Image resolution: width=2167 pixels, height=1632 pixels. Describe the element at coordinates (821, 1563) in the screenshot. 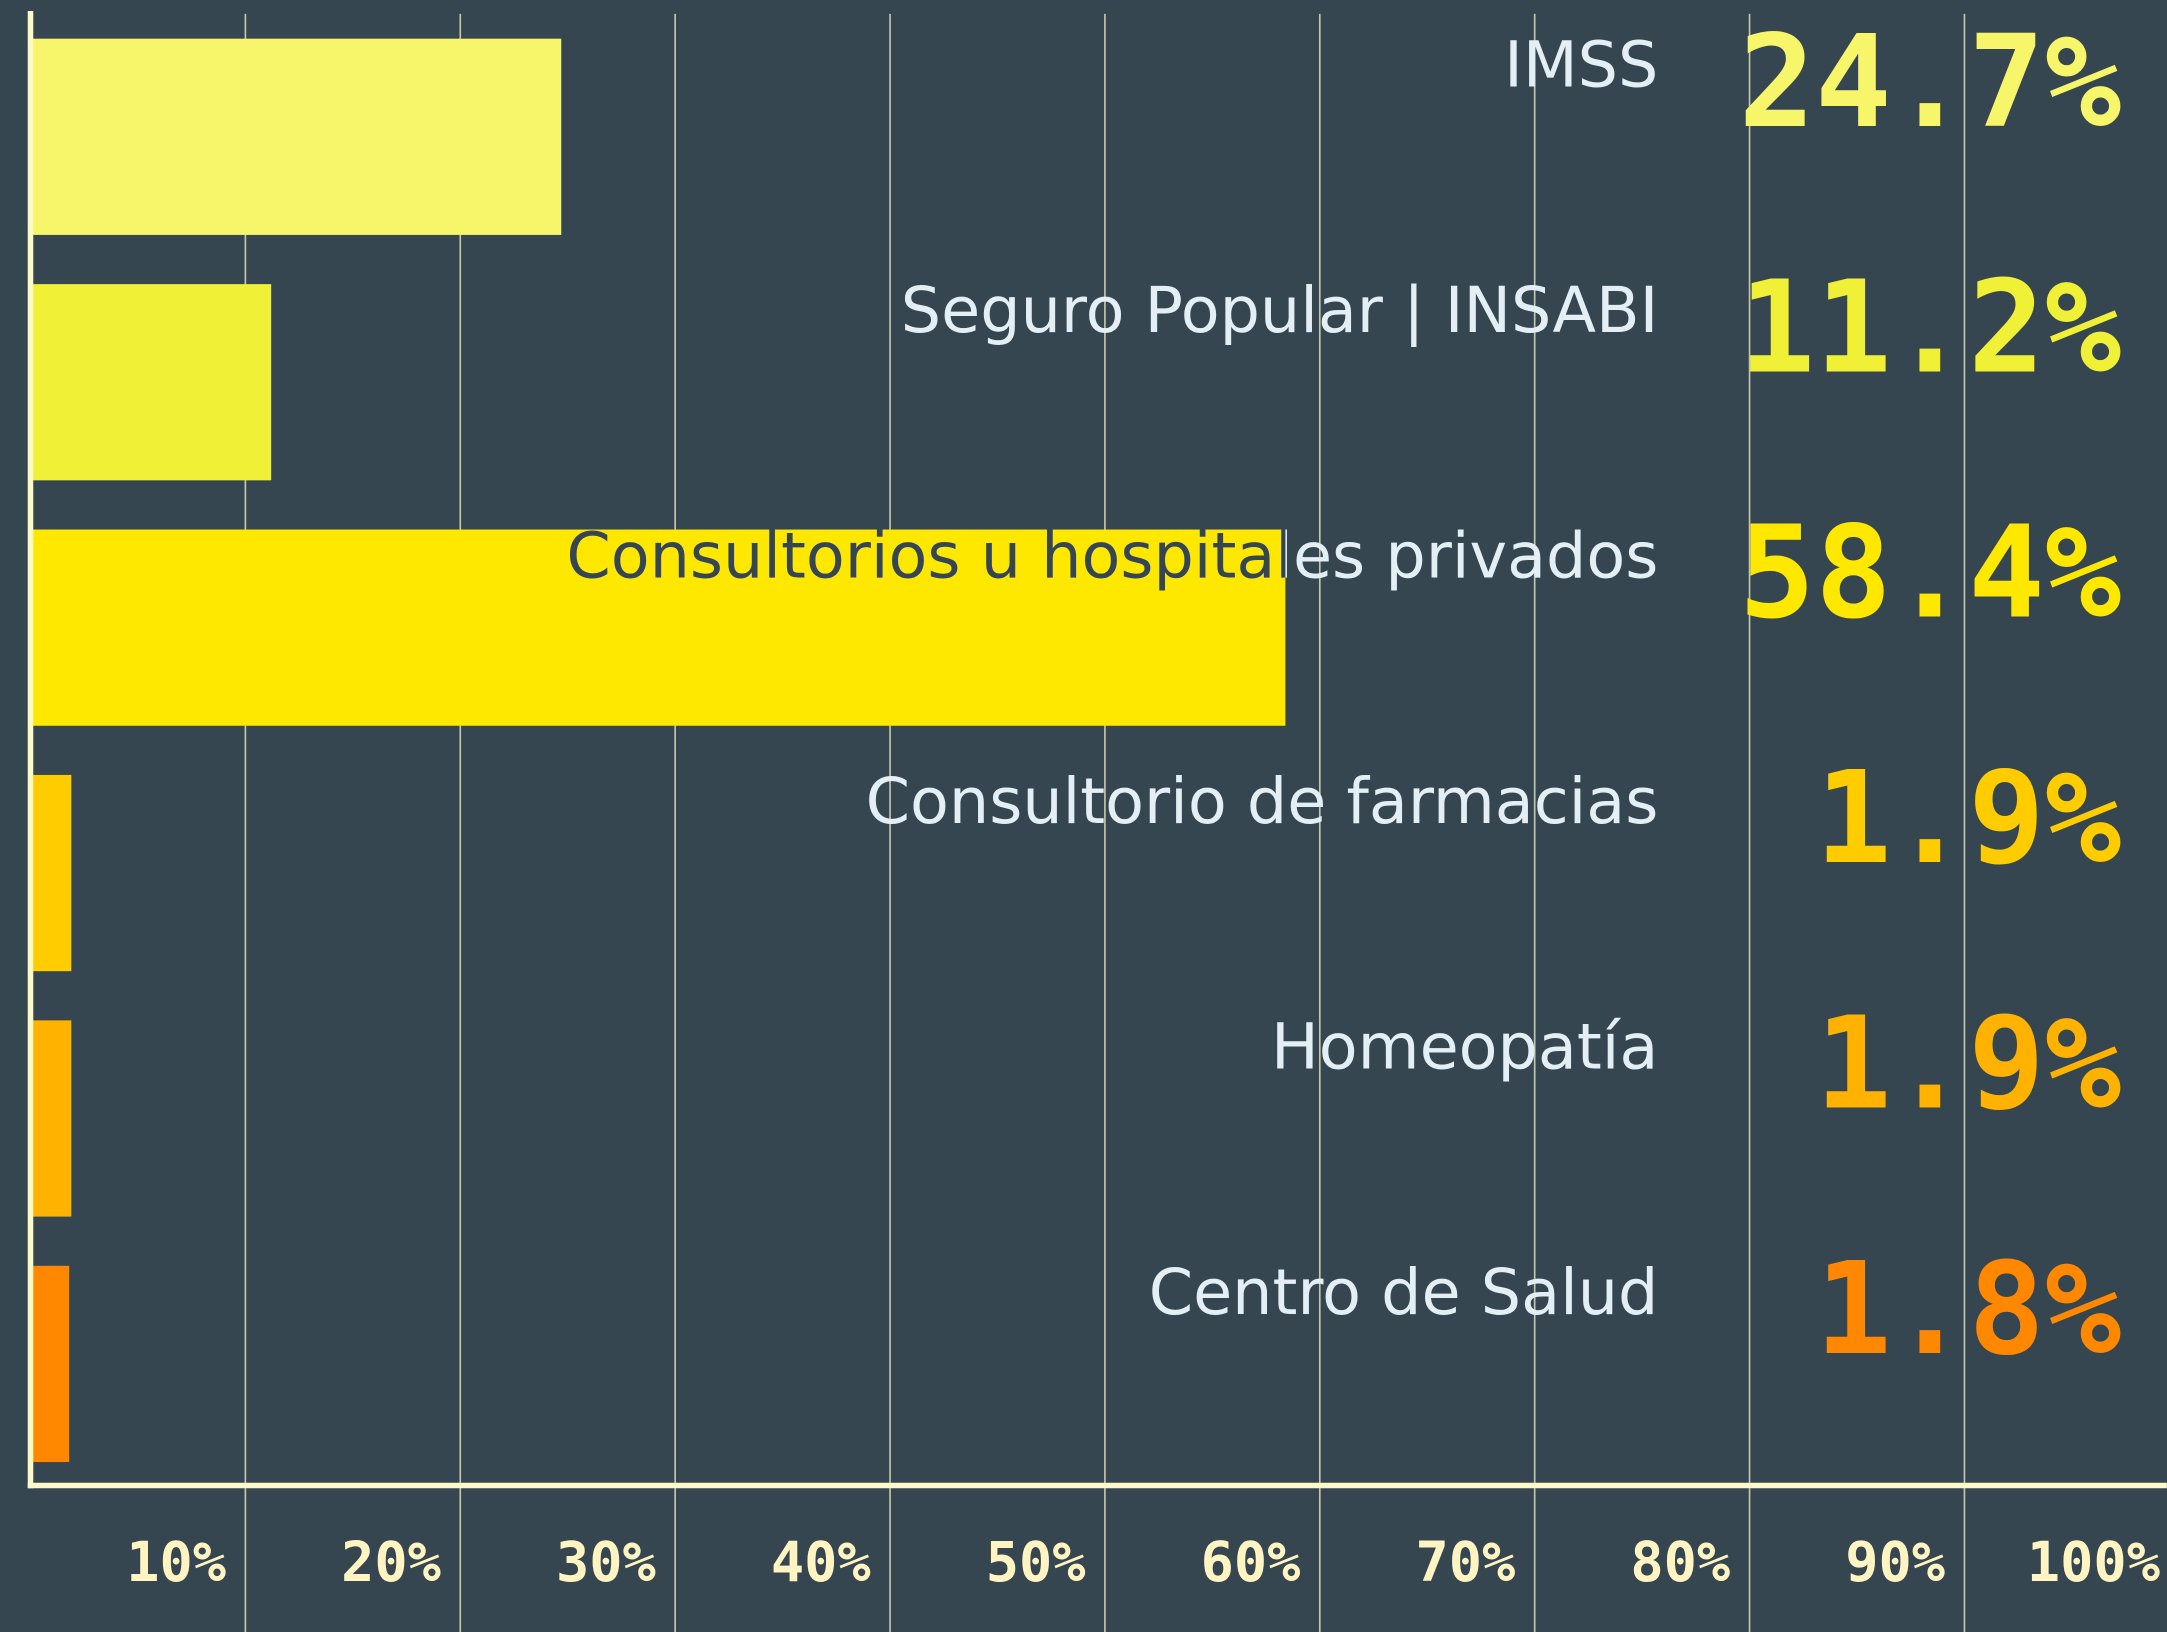

I see `x-tick-label: 40%` at that location.